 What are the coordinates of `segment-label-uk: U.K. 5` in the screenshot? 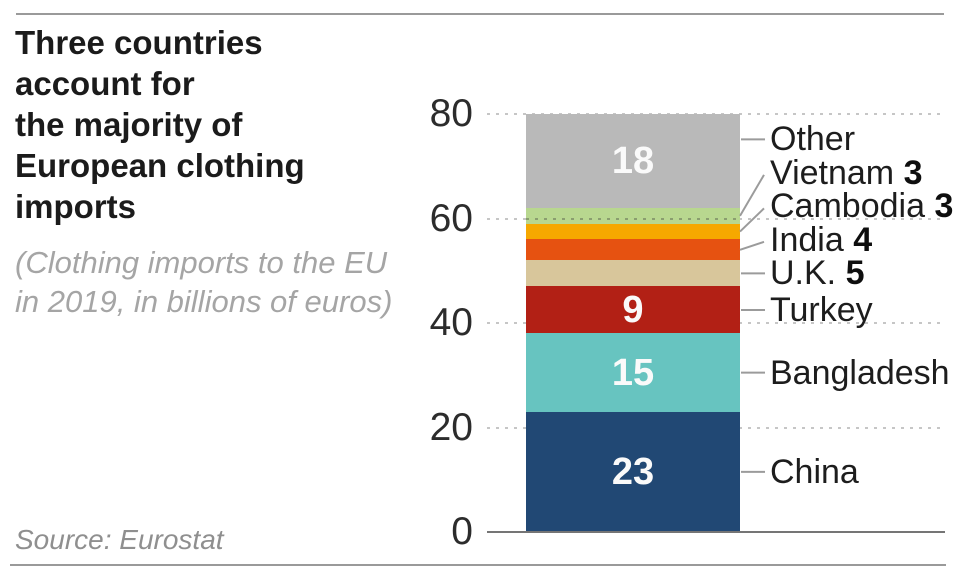 It's located at (817, 273).